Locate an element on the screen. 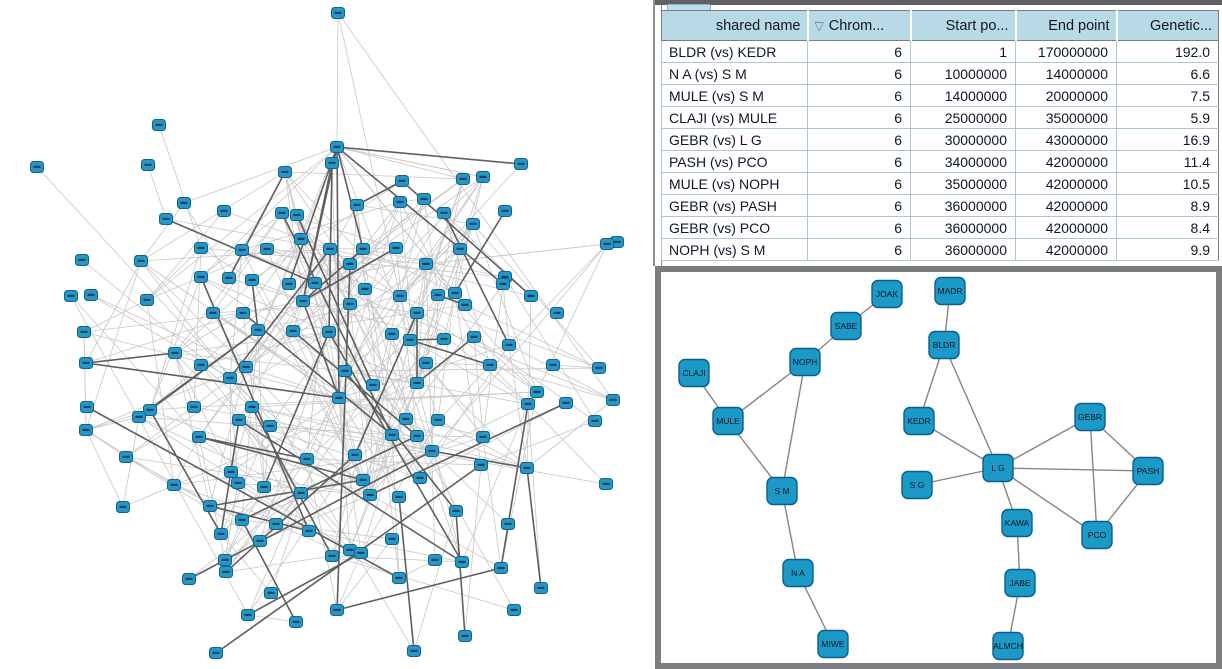 This screenshot has width=1222, height=669. network-node-n-a: N A is located at coordinates (798, 573).